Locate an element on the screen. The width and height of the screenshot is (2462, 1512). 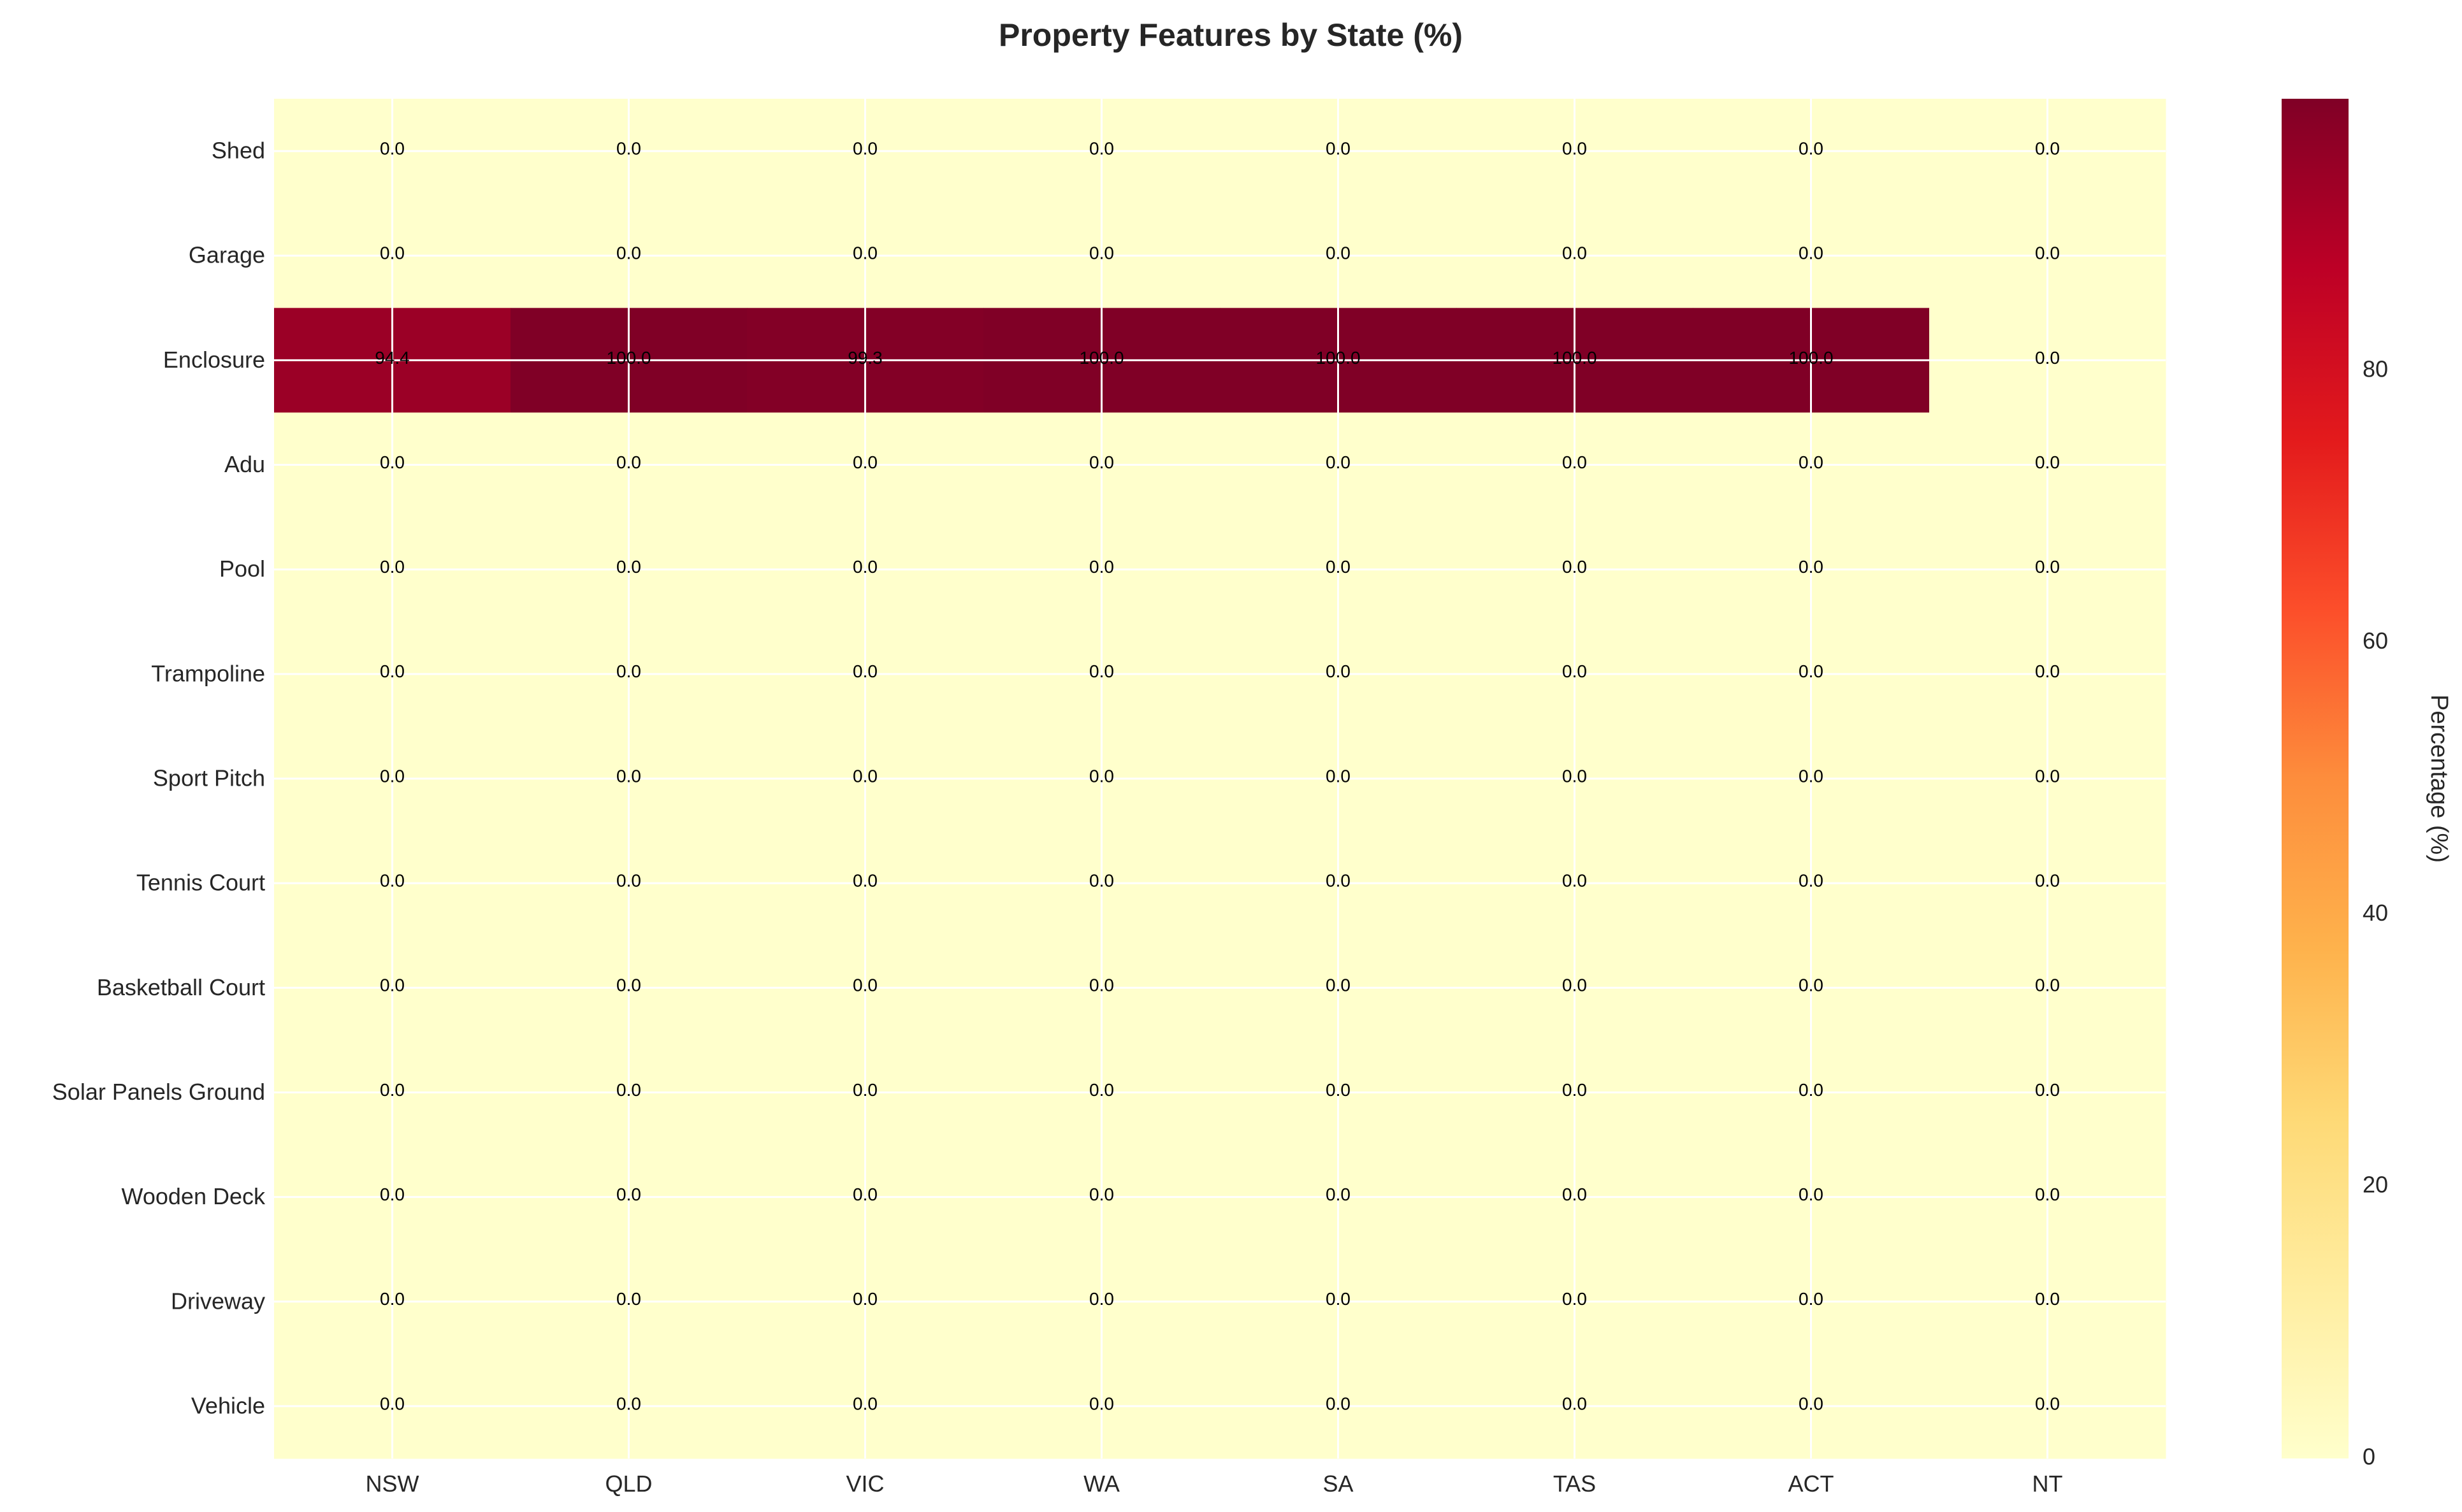
x-tick-label: QLD is located at coordinates (628, 1484).